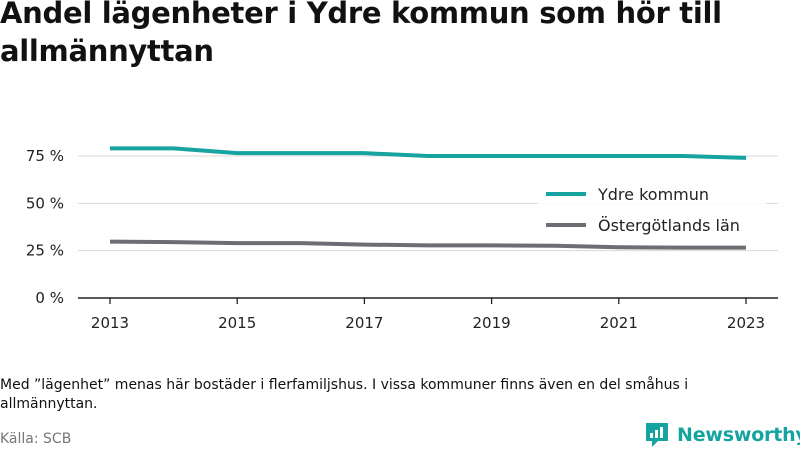 This screenshot has width=800, height=450. Describe the element at coordinates (669, 225) in the screenshot. I see `legend-label: Östergötlands län` at that location.